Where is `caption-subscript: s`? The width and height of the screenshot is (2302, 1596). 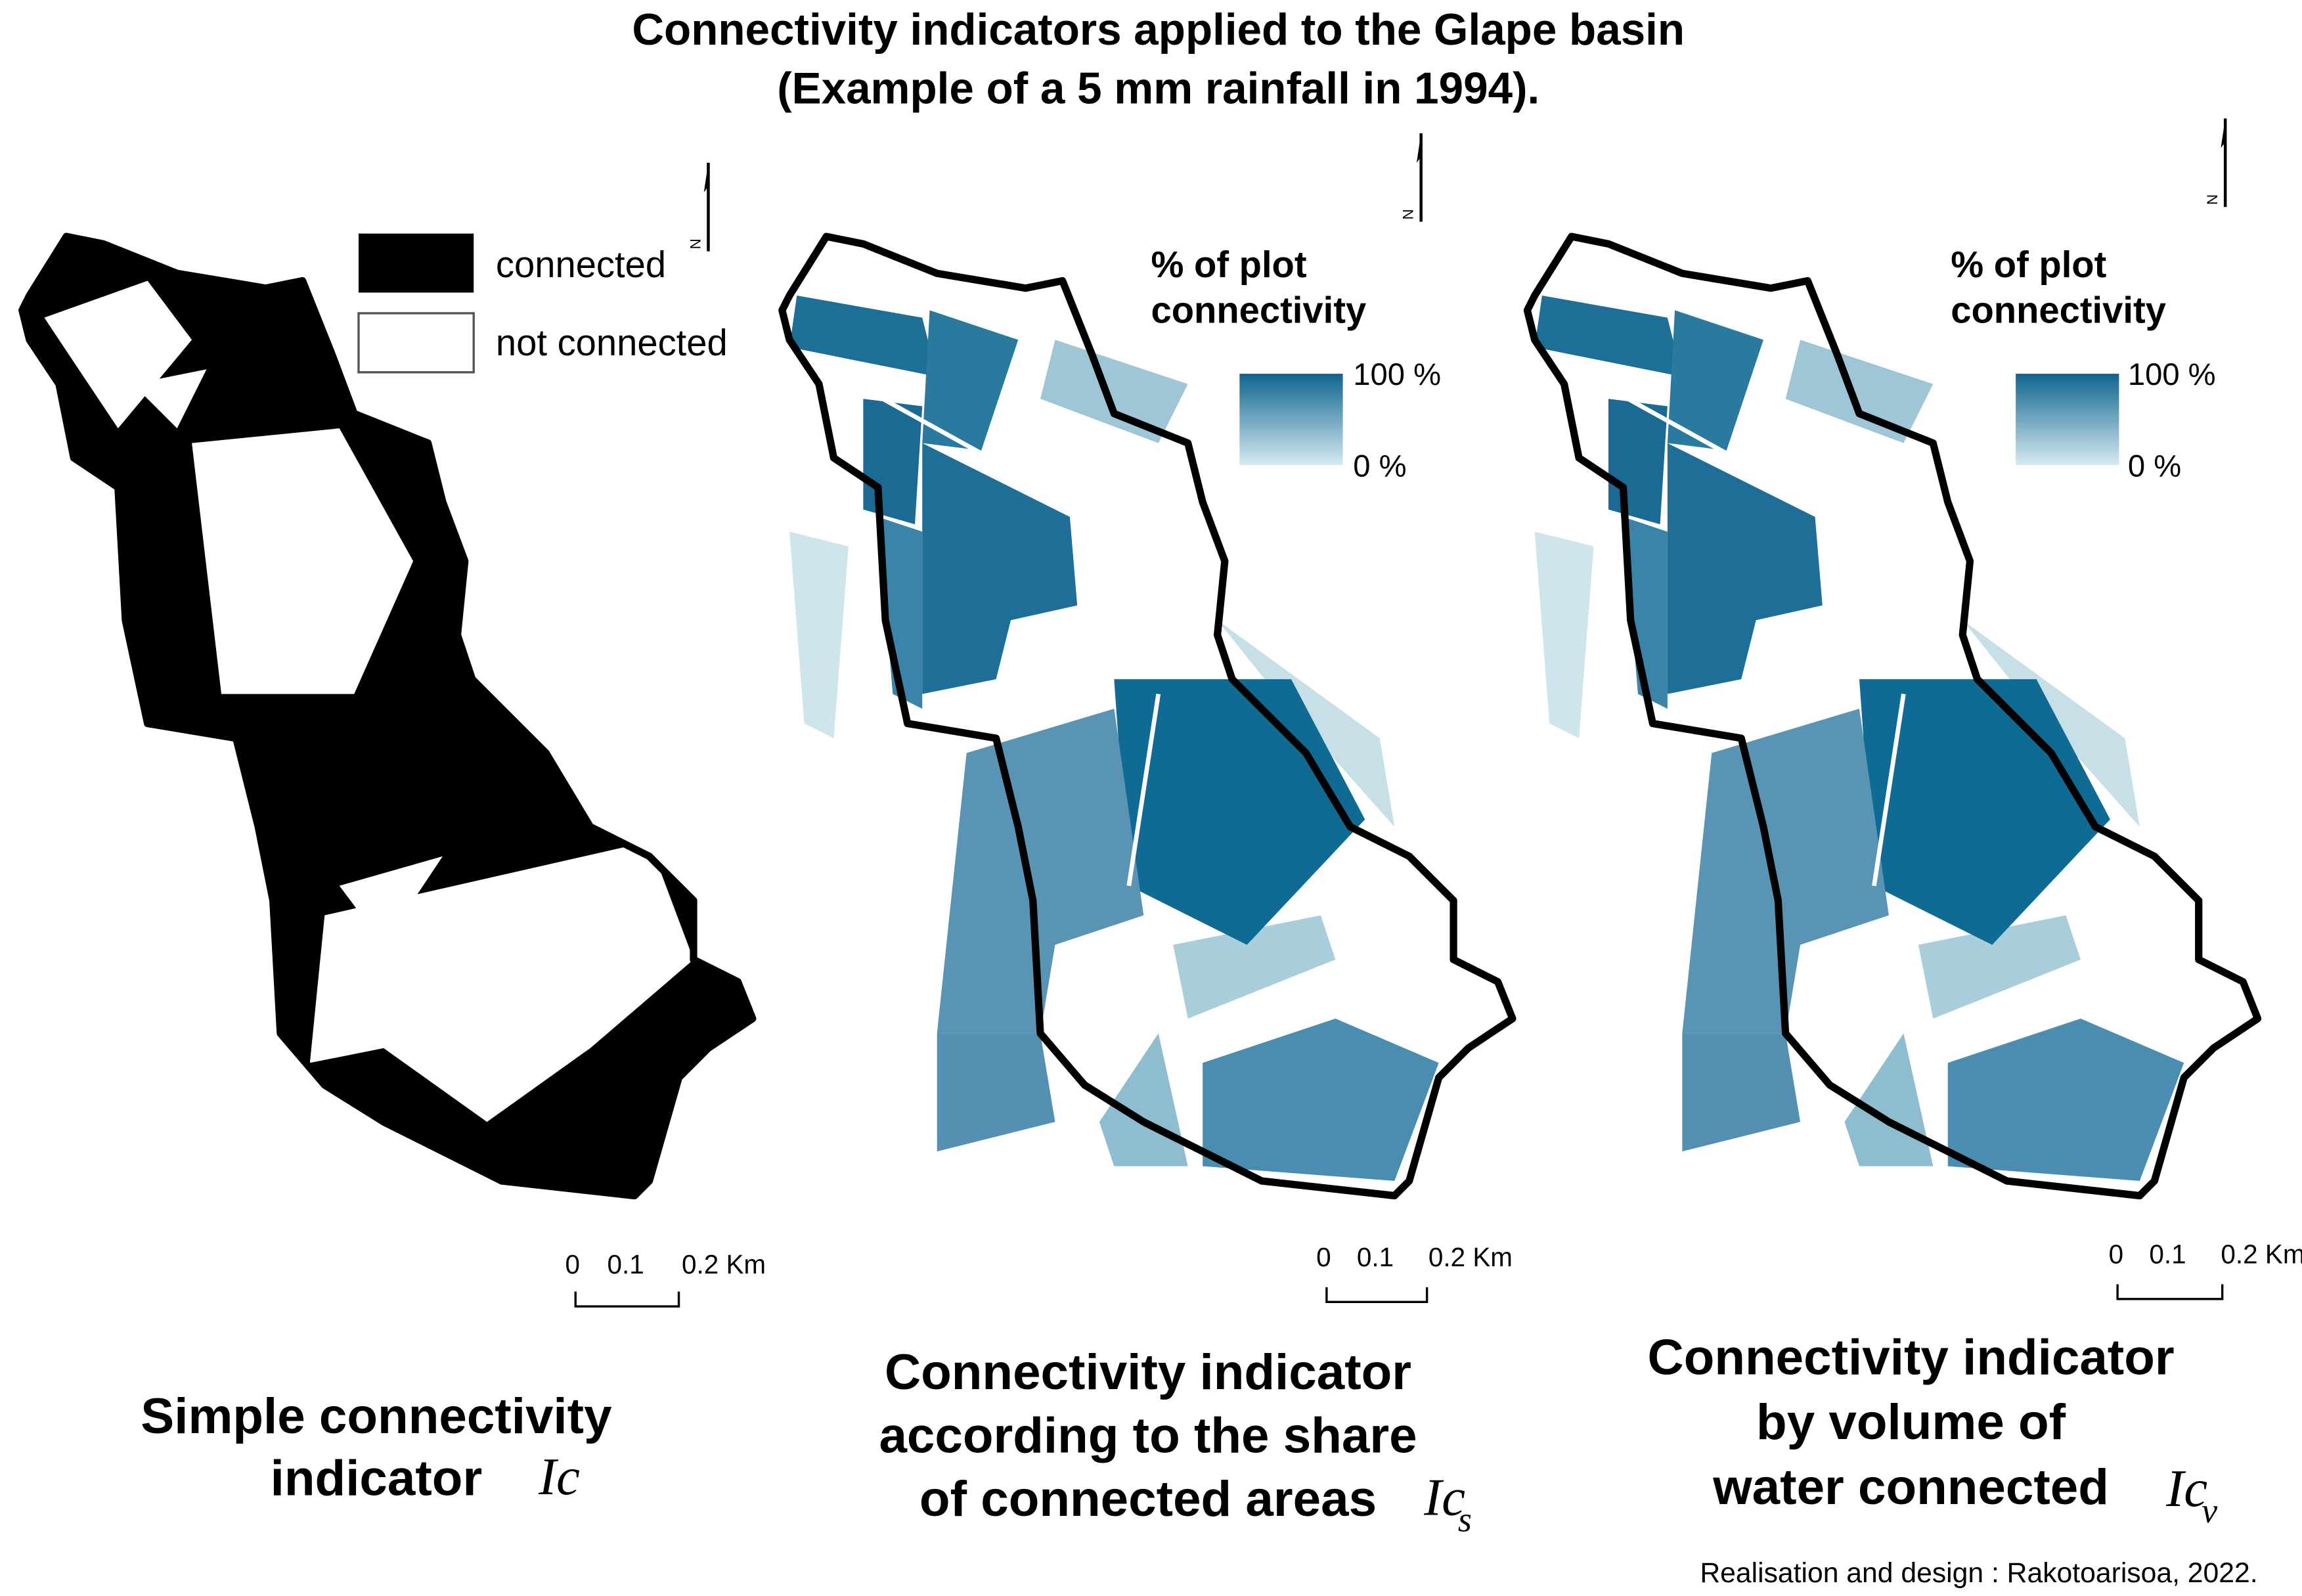 caption-subscript: s is located at coordinates (1465, 1520).